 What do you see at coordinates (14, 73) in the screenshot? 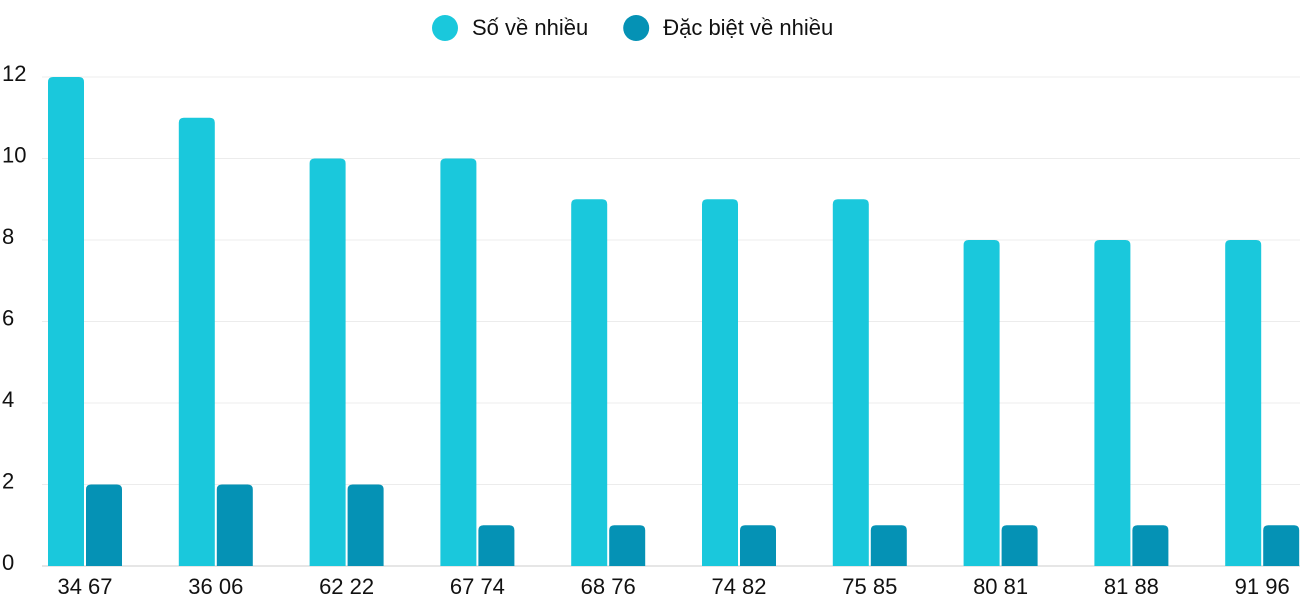
I see `y-tick-label: 12` at bounding box center [14, 73].